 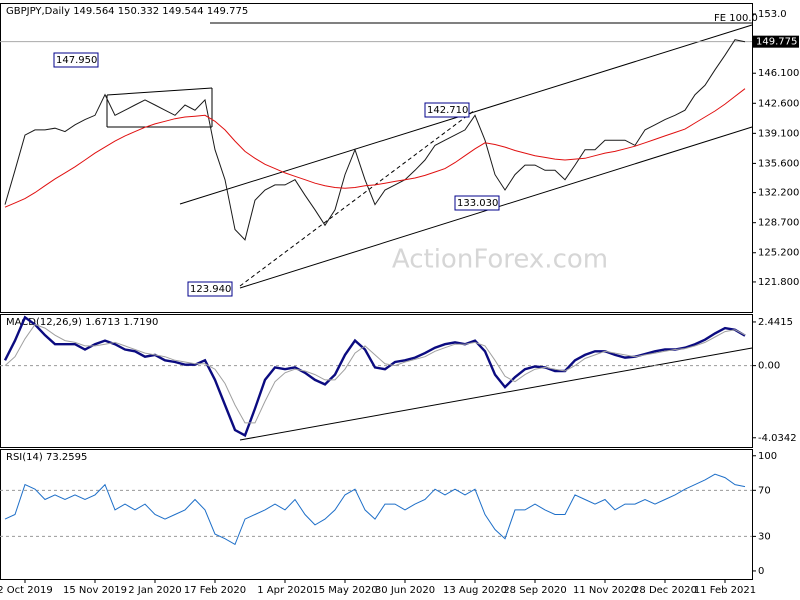 I want to click on header-value: 149.544, so click(x=182, y=11).